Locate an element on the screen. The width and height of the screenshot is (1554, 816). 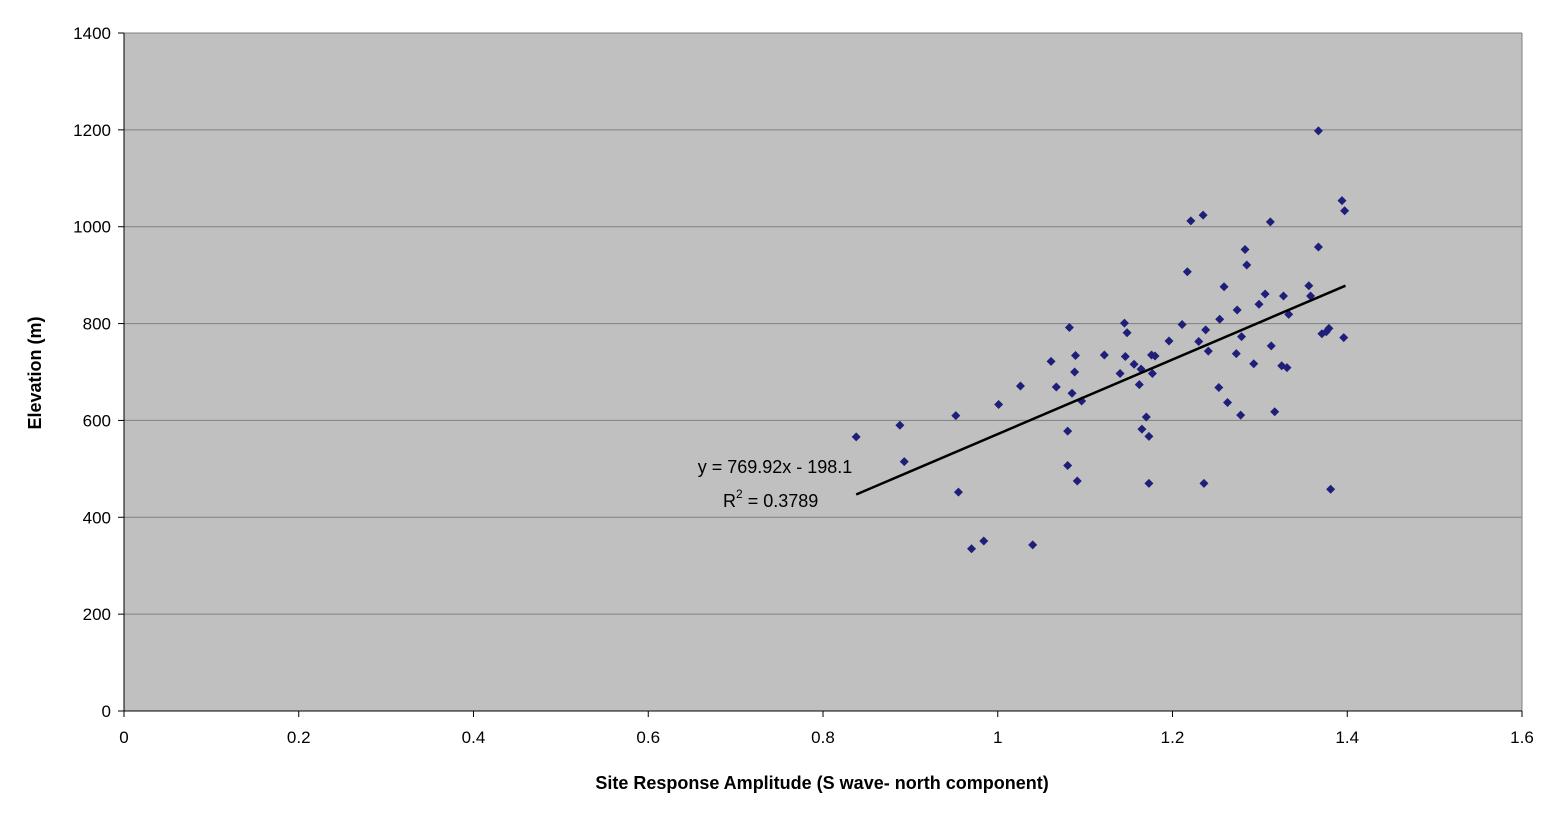
x-tick-label: 0.6 is located at coordinates (648, 737).